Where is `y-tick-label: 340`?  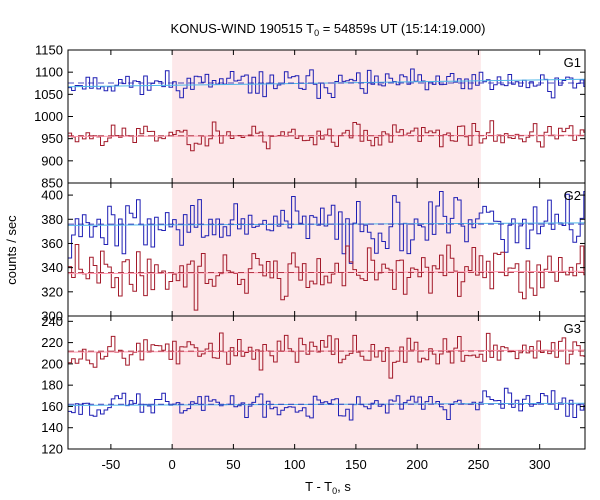 y-tick-label: 340 is located at coordinates (52, 267).